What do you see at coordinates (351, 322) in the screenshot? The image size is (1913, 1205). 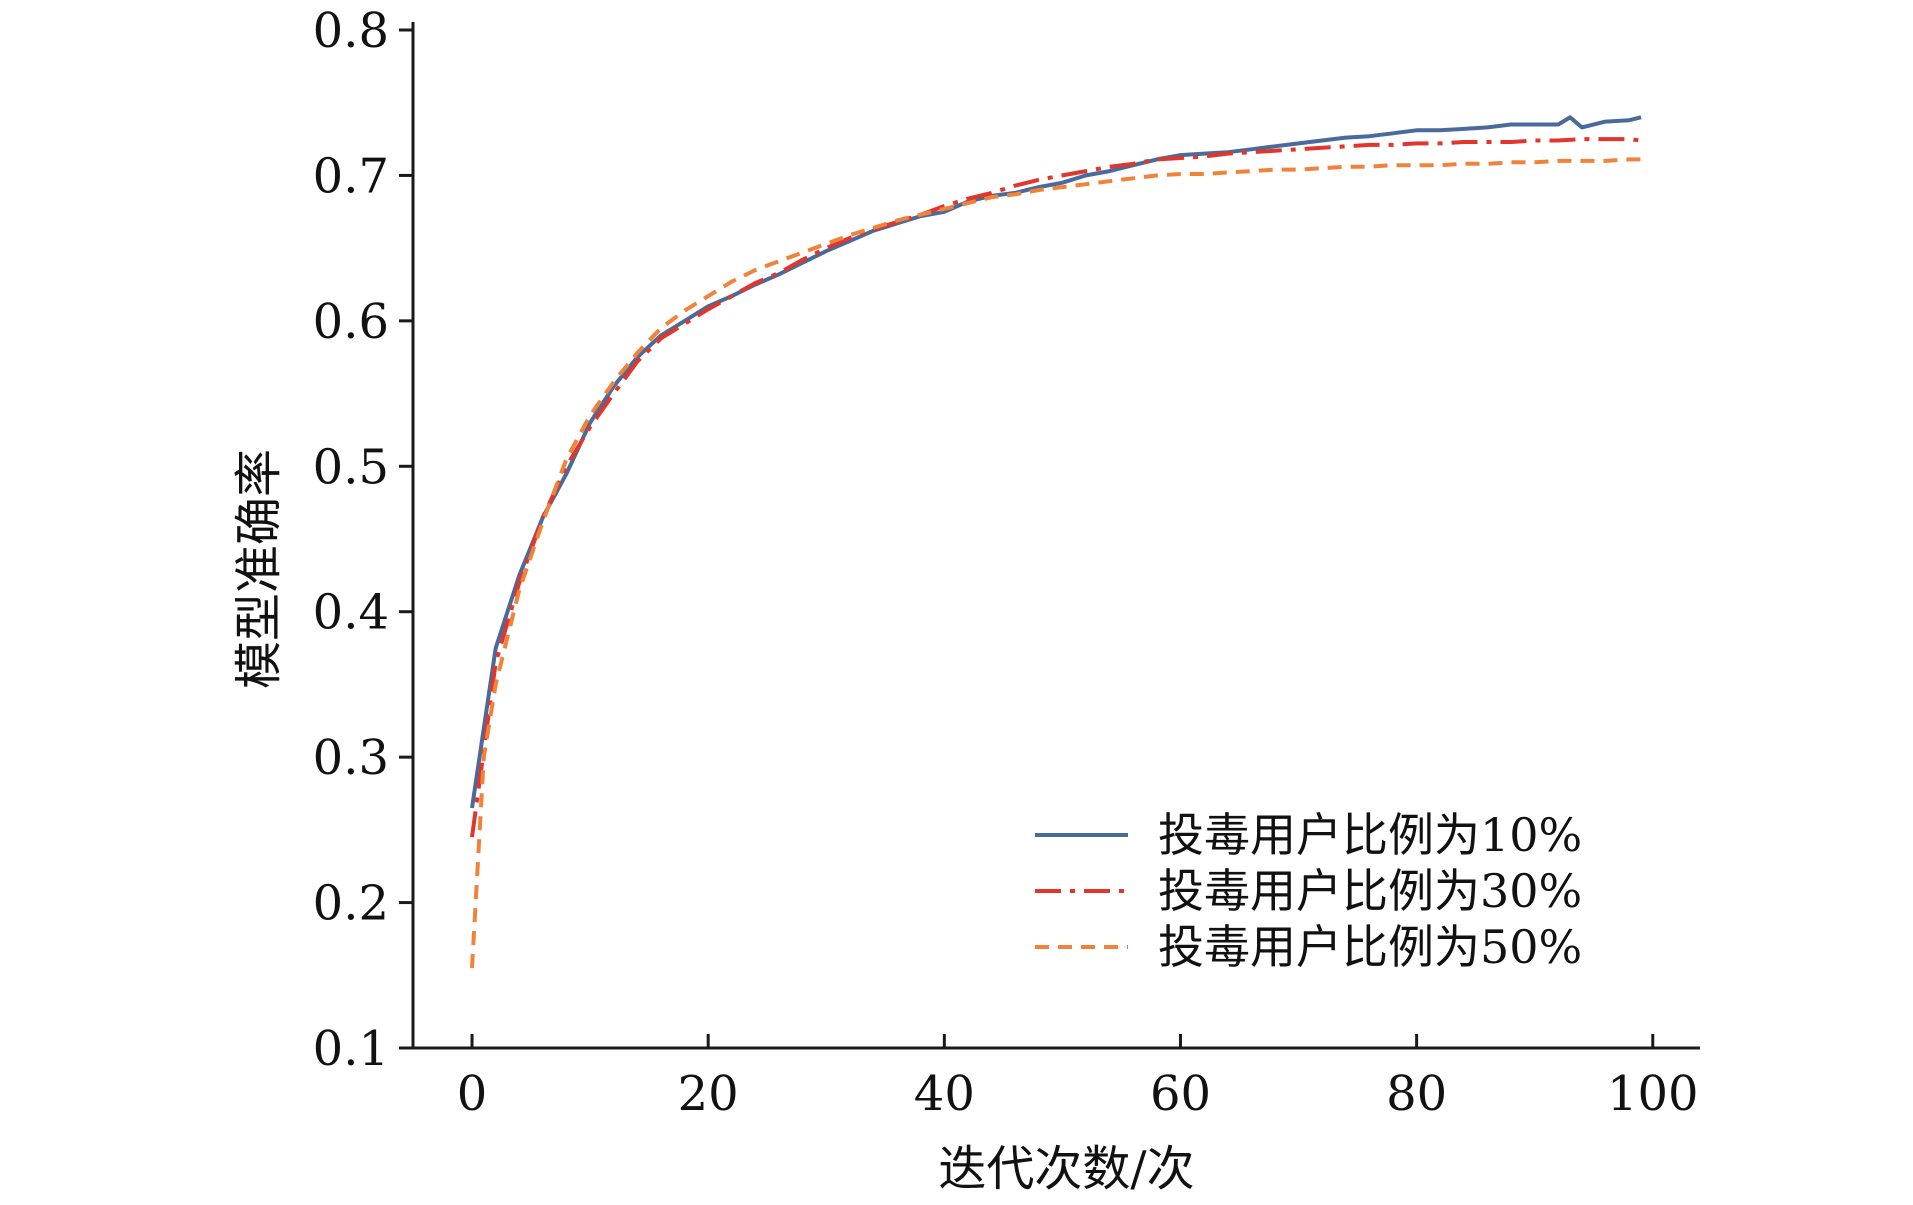 I see `y-tick-label: 0.6` at bounding box center [351, 322].